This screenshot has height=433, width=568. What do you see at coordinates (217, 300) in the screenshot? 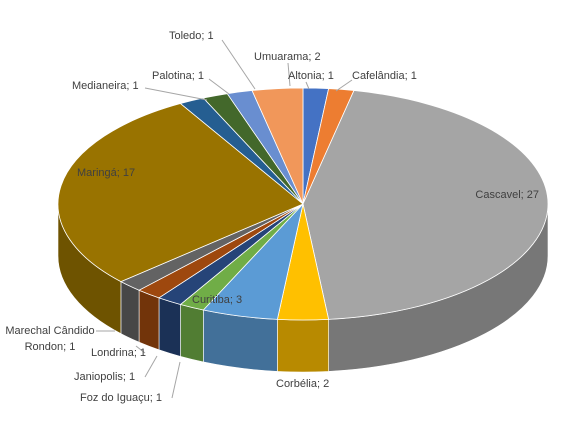
I see `data-label: Curitiba; 3` at bounding box center [217, 300].